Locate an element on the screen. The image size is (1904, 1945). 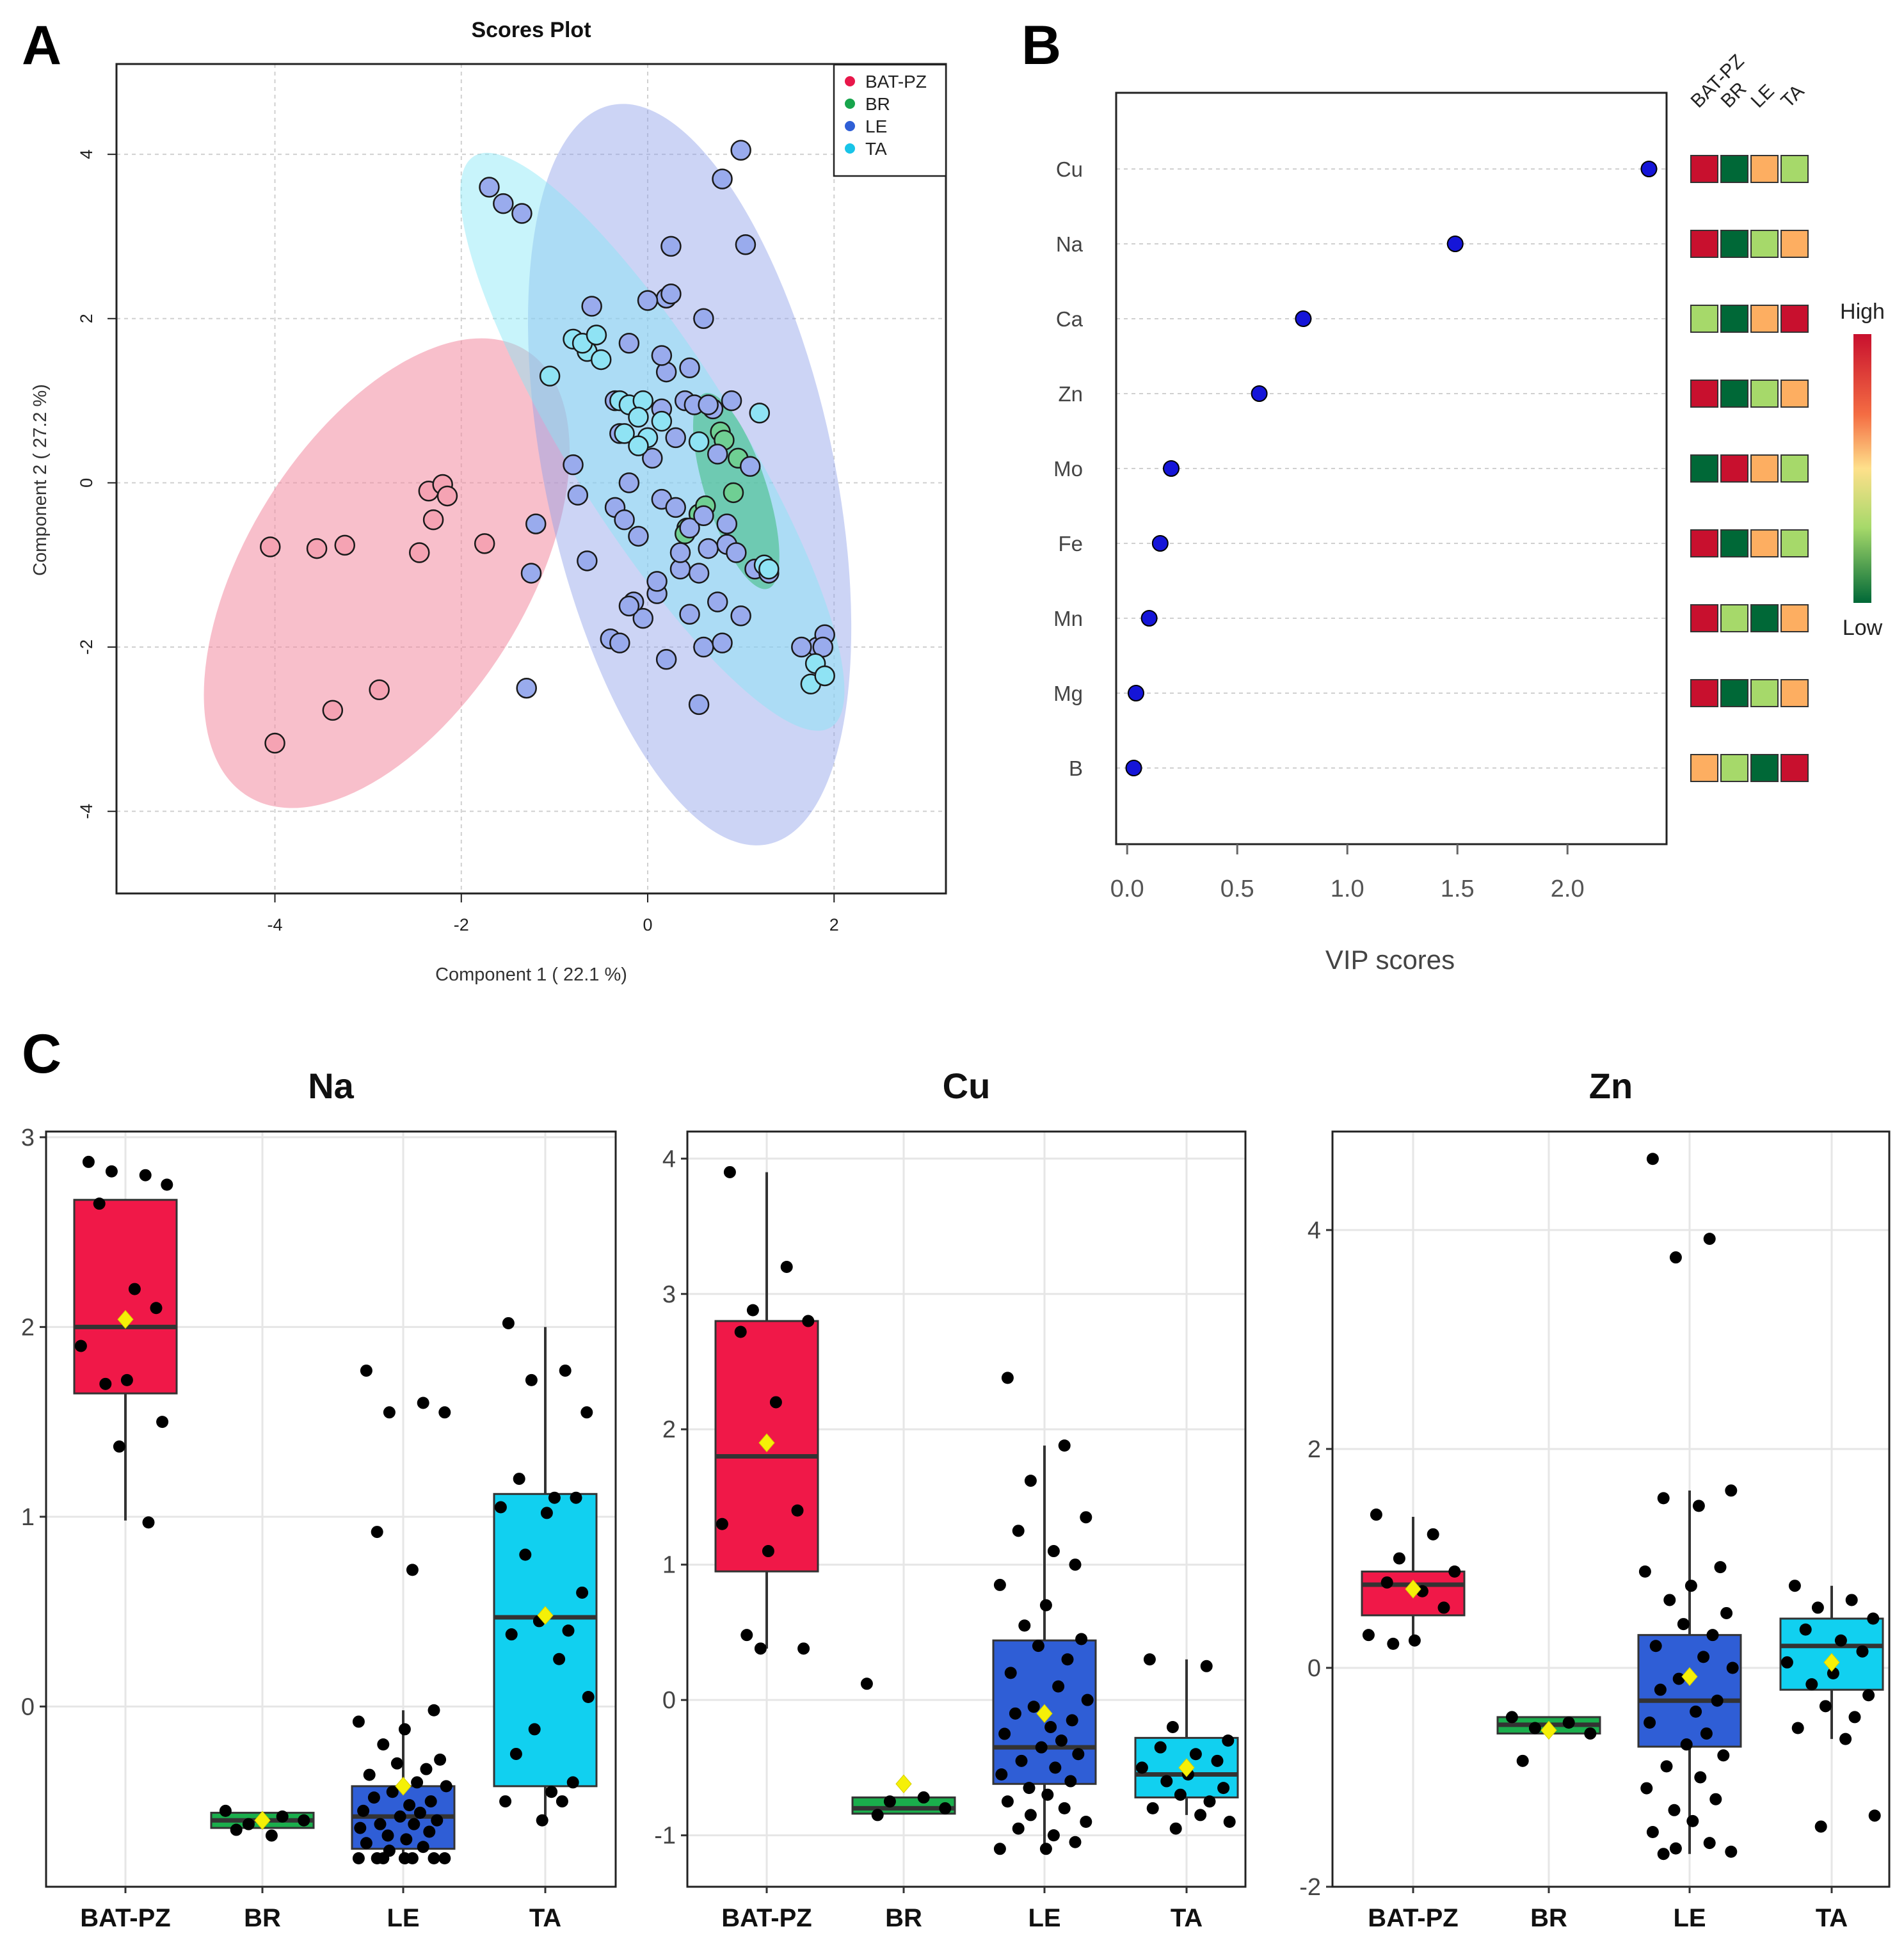
legend-label: LE is located at coordinates (876, 126).